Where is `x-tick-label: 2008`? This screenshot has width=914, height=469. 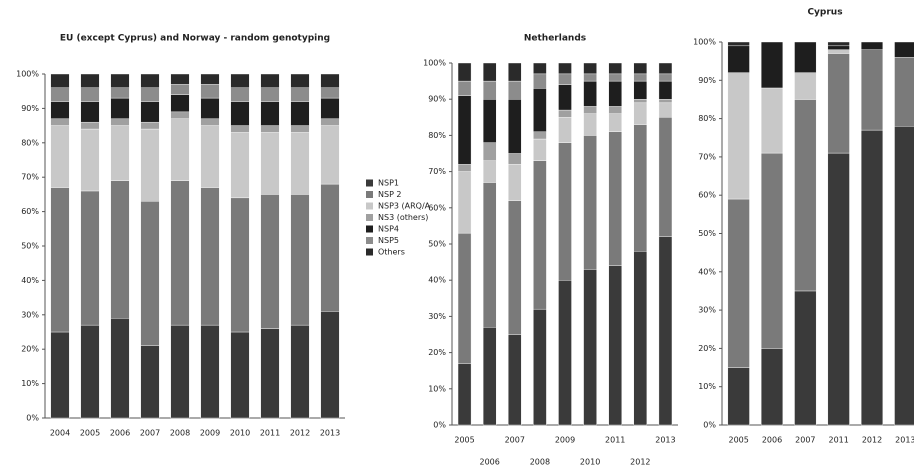
x-tick-label: 2008 is located at coordinates (180, 433).